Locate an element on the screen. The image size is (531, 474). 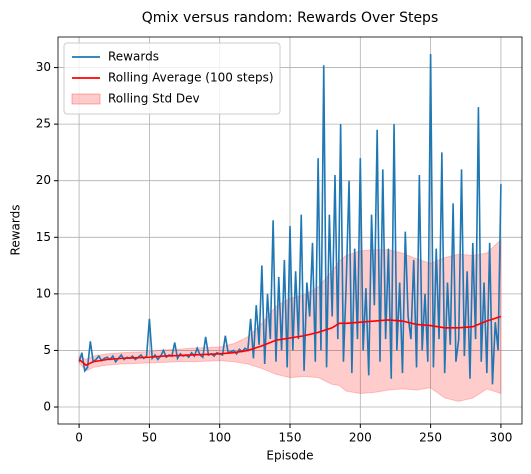
x-tick-label: 50 is located at coordinates (149, 438).